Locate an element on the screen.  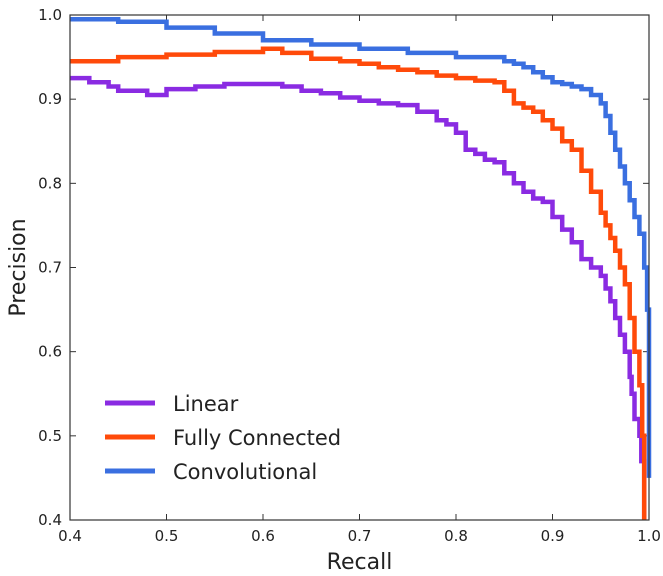
y-tick-label: 0.7 is located at coordinates (50, 268).